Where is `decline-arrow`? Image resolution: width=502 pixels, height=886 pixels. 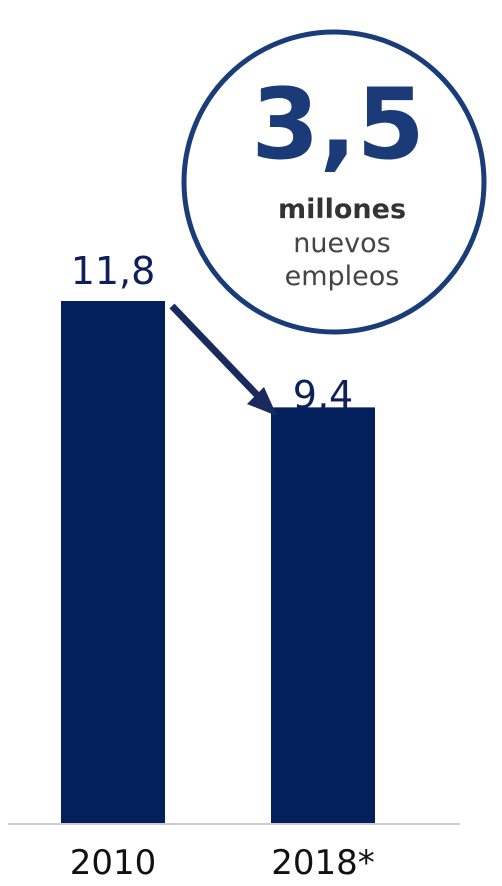 decline-arrow is located at coordinates (223, 359).